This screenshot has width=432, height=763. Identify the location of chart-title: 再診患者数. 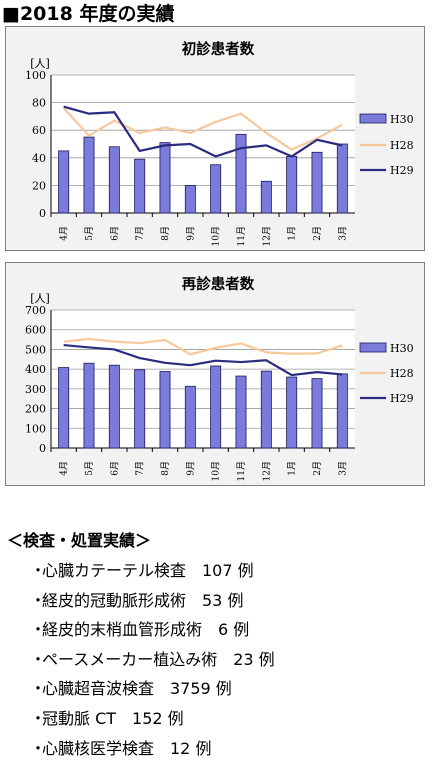
(218, 284).